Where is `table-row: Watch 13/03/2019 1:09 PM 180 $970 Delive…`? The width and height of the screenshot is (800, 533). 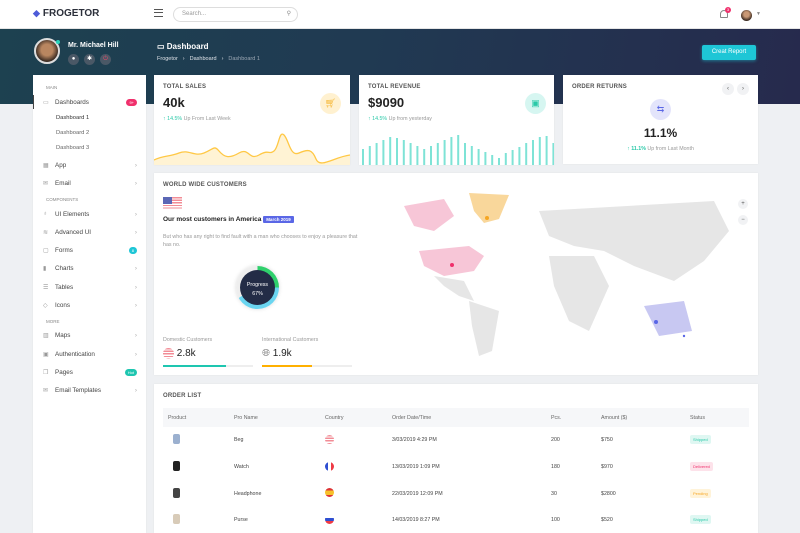 table-row: Watch 13/03/2019 1:09 PM 180 $970 Delive… is located at coordinates (456, 467).